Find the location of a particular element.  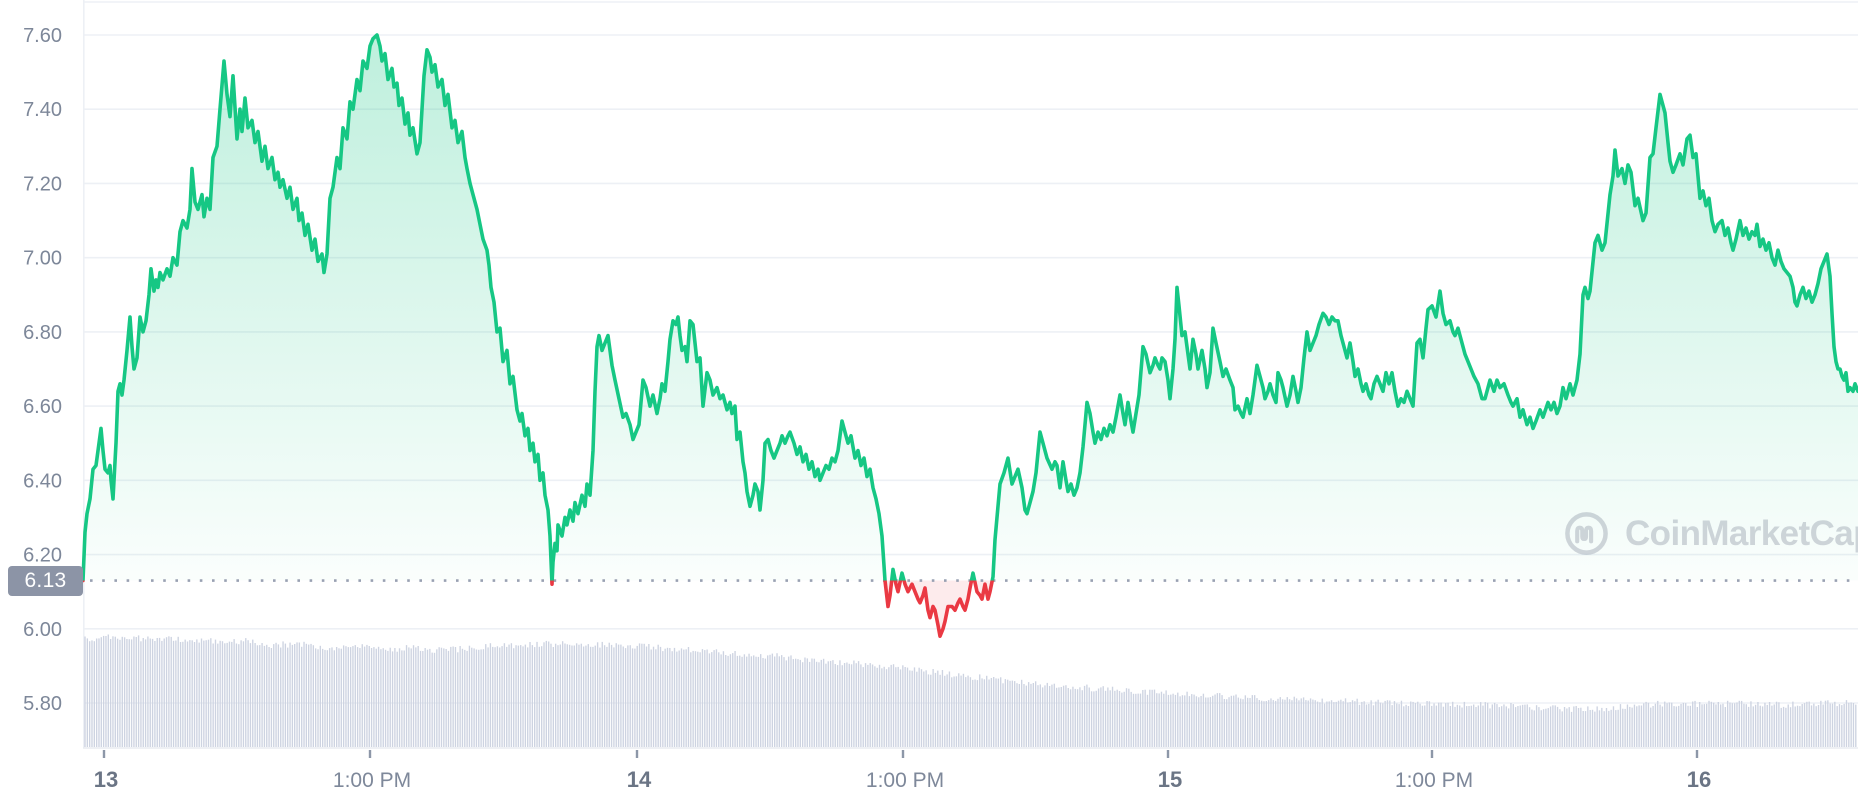

x-axis-label: 14 is located at coordinates (639, 779).